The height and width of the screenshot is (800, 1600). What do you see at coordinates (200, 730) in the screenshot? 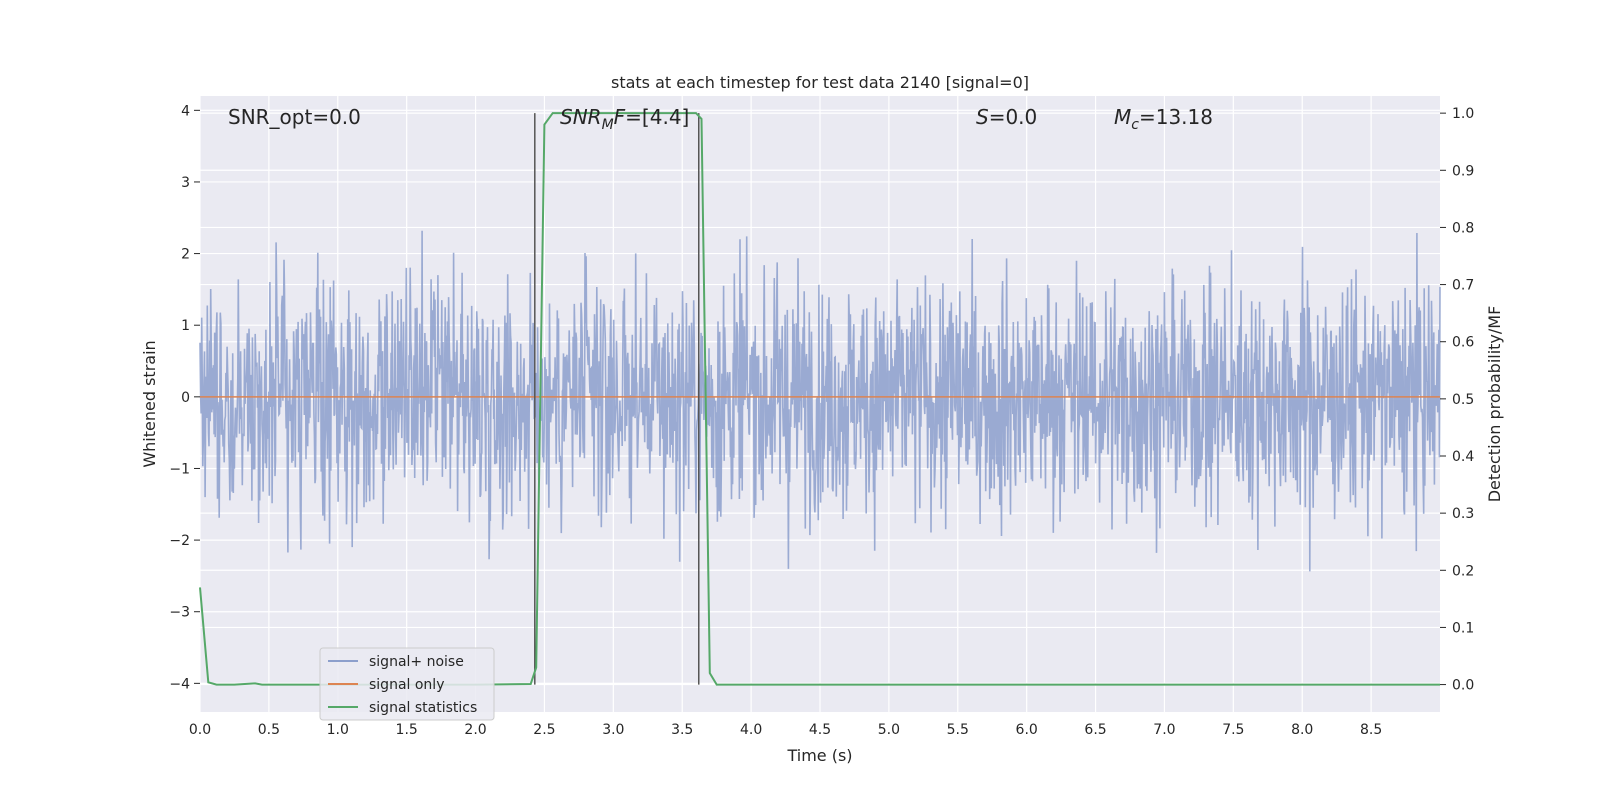
I see `x-tick-label-0: 0.0` at bounding box center [200, 730].